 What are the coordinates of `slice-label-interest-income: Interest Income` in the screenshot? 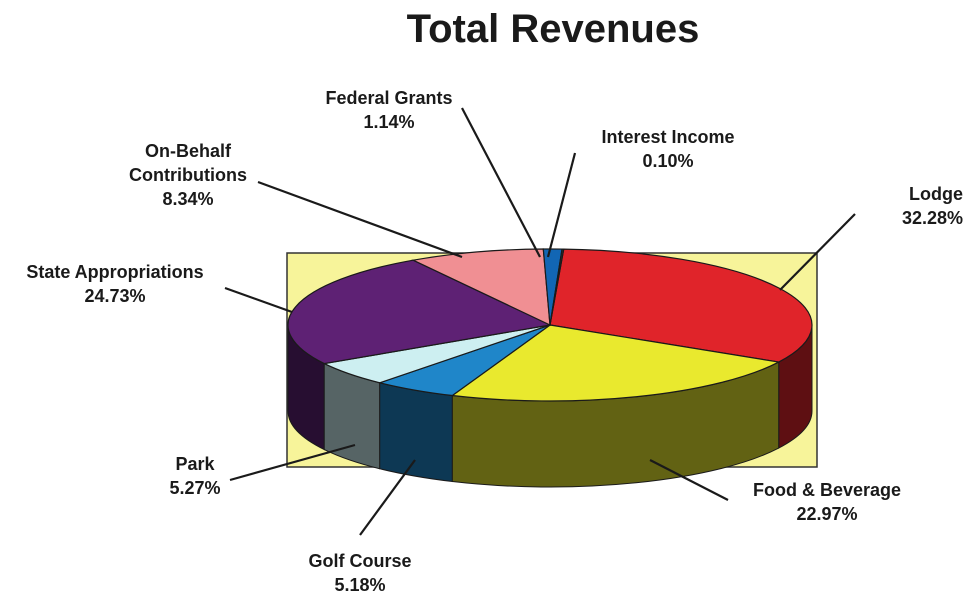 It's located at (667, 137).